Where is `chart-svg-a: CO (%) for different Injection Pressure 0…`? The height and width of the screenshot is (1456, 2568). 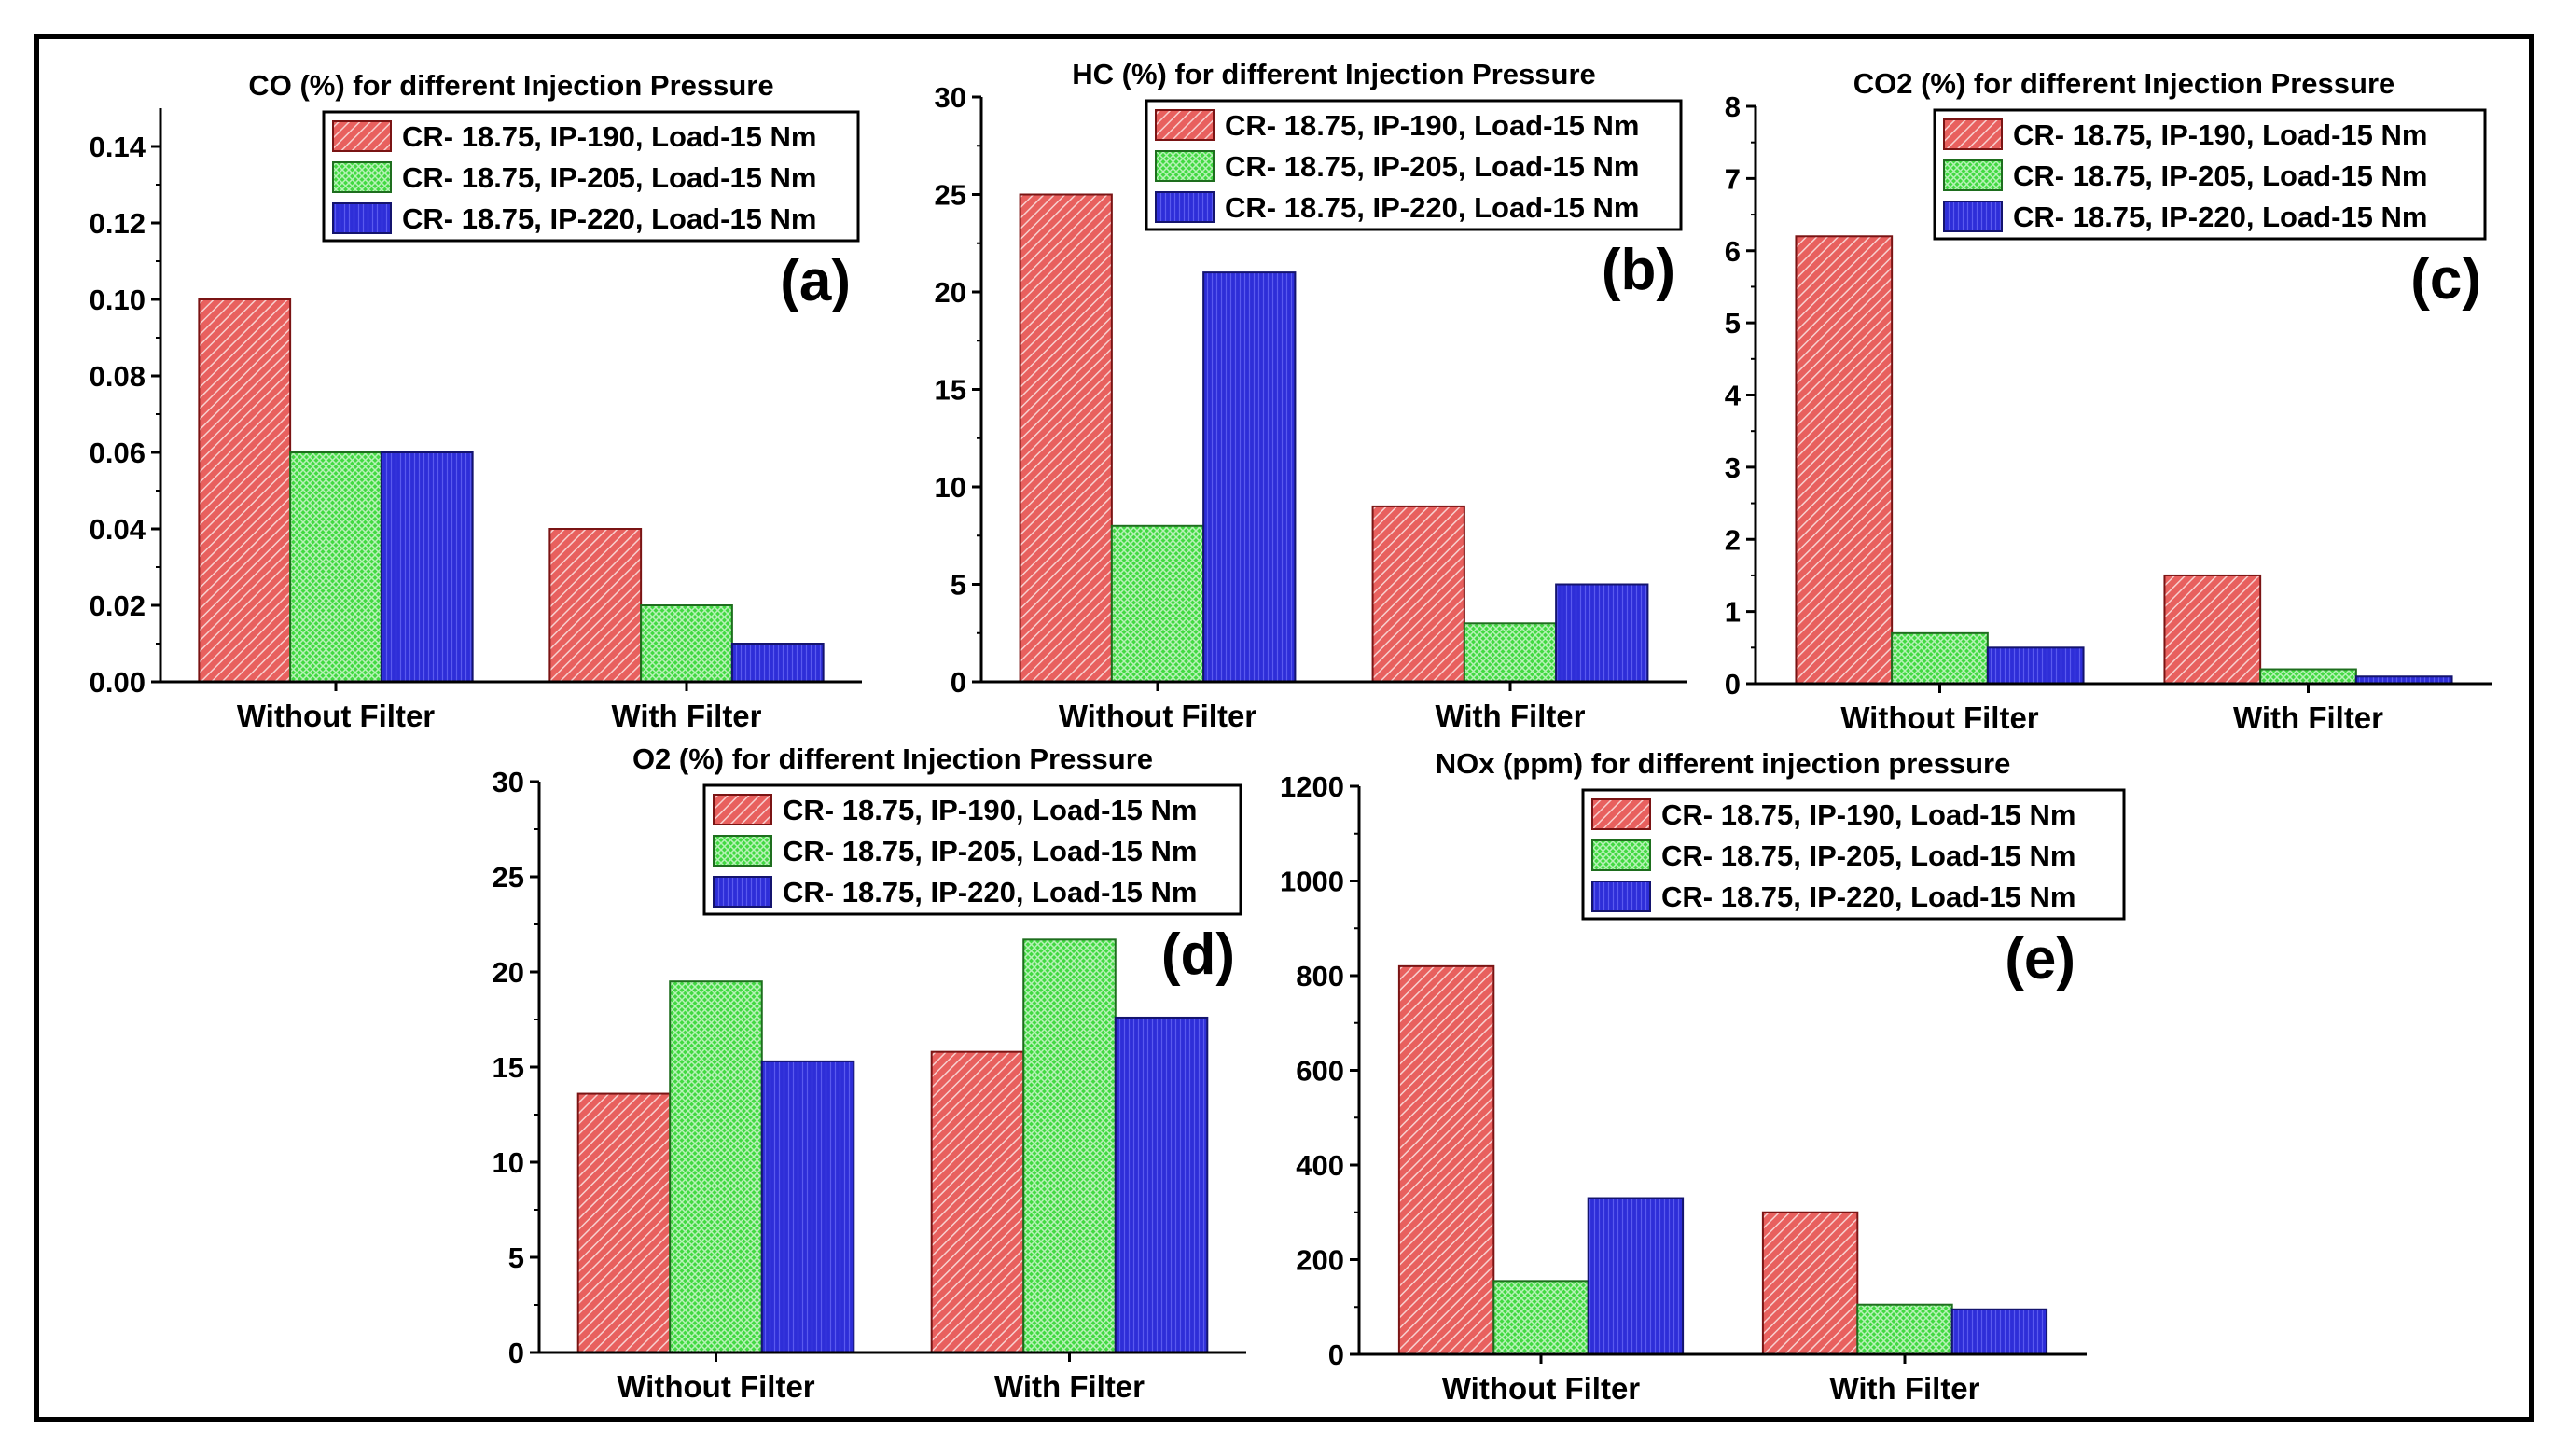 chart-svg-a: CO (%) for different Injection Pressure 0… is located at coordinates (476, 401).